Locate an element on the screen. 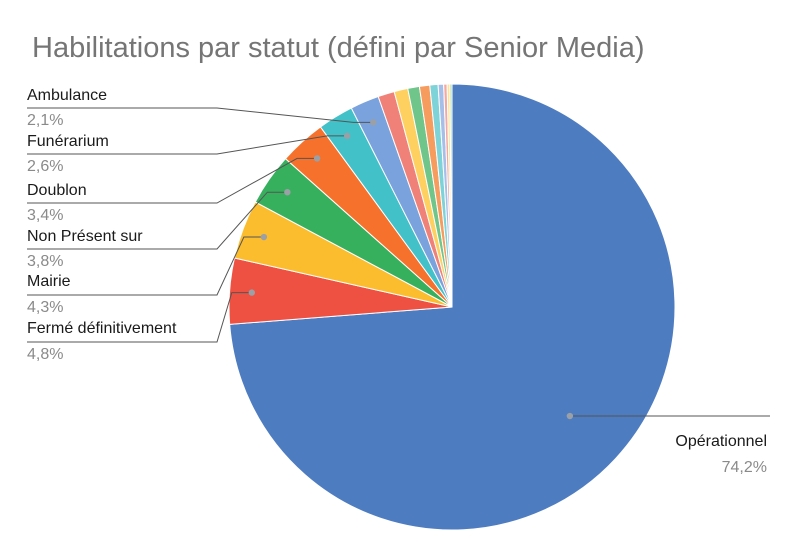 The width and height of the screenshot is (800, 559). slice-label-name: Fermé définitivement is located at coordinates (102, 328).